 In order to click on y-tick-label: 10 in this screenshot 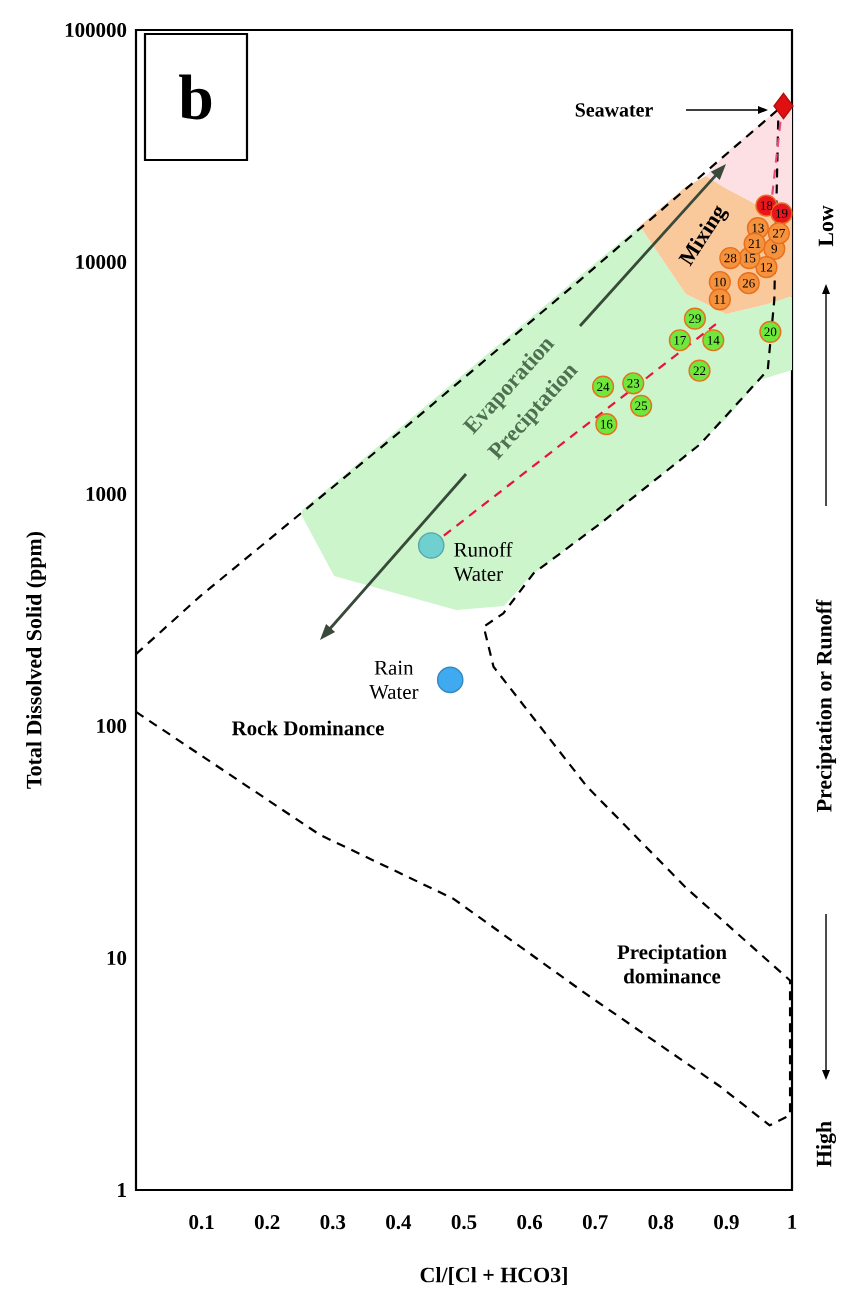, I will do `click(117, 958)`.